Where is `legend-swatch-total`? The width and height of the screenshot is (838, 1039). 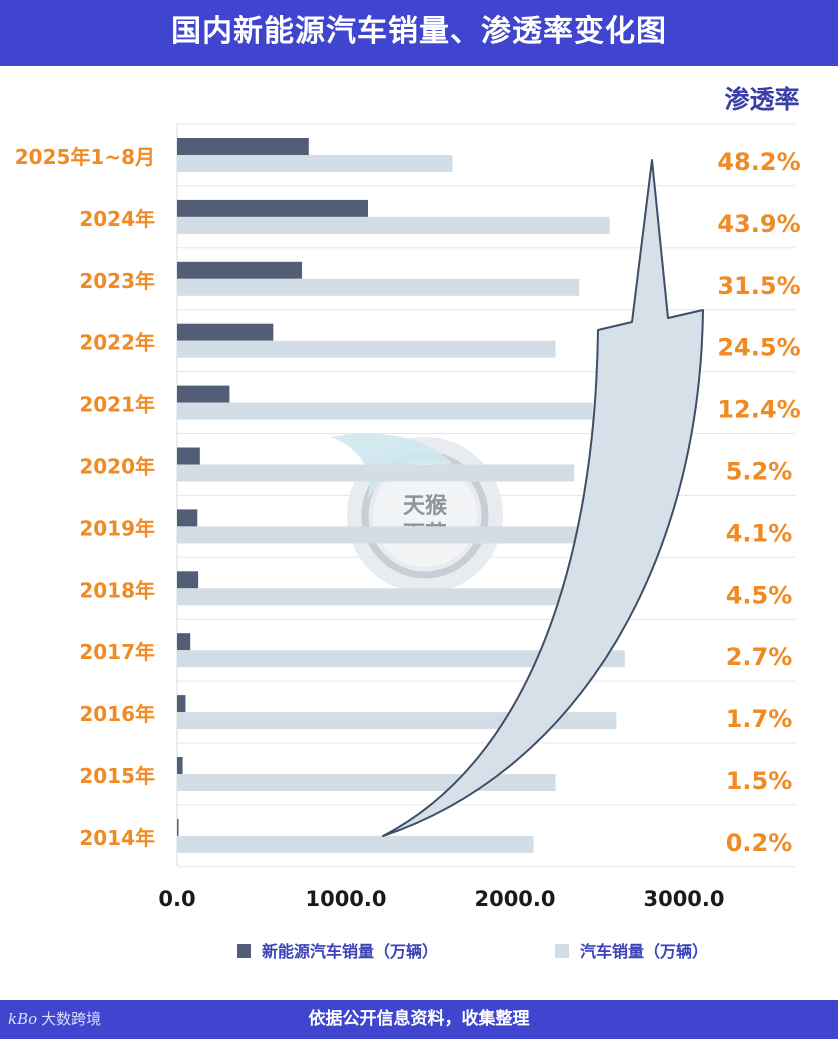
legend-swatch-total is located at coordinates (562, 951).